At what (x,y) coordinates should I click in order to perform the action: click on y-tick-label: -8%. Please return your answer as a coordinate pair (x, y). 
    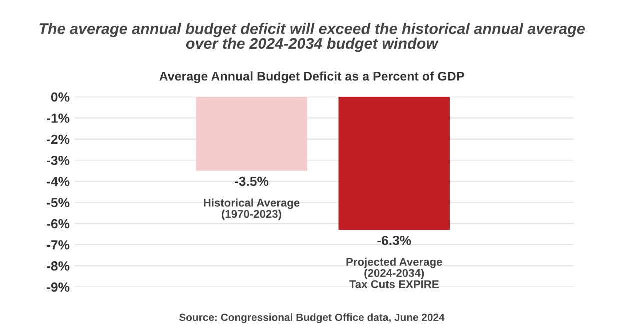
    Looking at the image, I should click on (58, 266).